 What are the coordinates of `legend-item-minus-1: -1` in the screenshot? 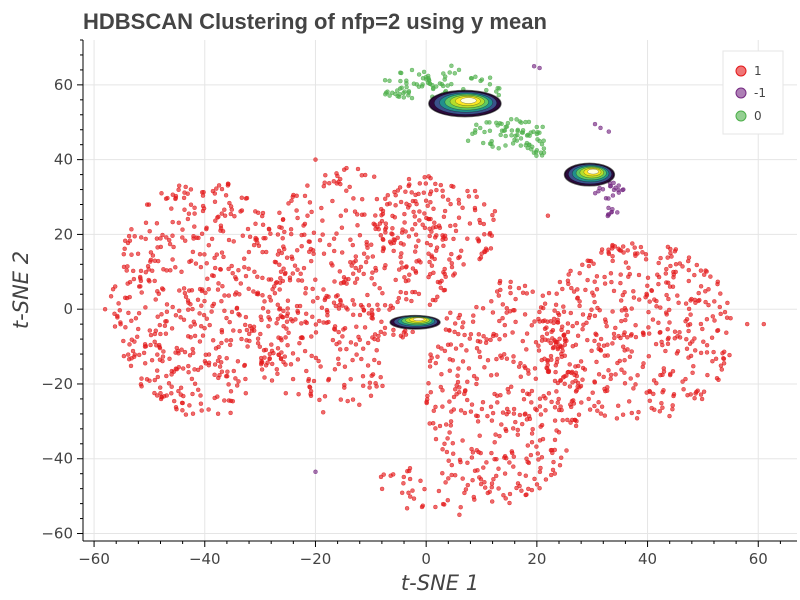 It's located at (750, 93).